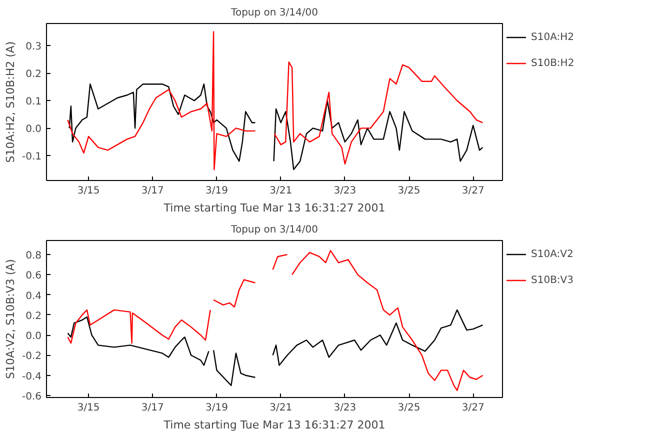 This screenshot has height=438, width=645. What do you see at coordinates (34, 276) in the screenshot?
I see `y-tick-label: 0.6` at bounding box center [34, 276].